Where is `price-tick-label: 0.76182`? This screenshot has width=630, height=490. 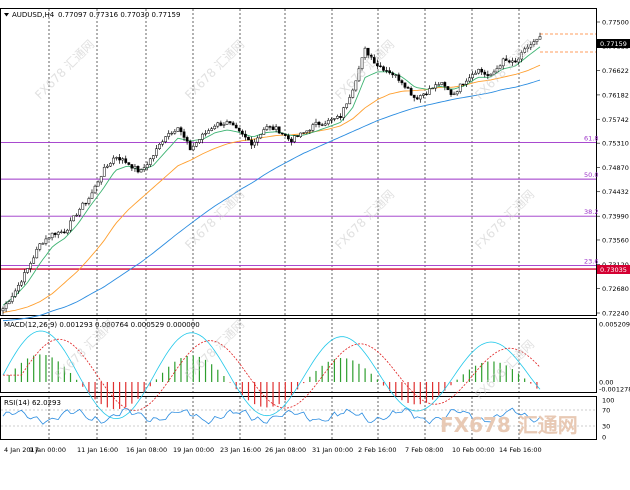
price-tick-label: 0.76182 is located at coordinates (615, 95).